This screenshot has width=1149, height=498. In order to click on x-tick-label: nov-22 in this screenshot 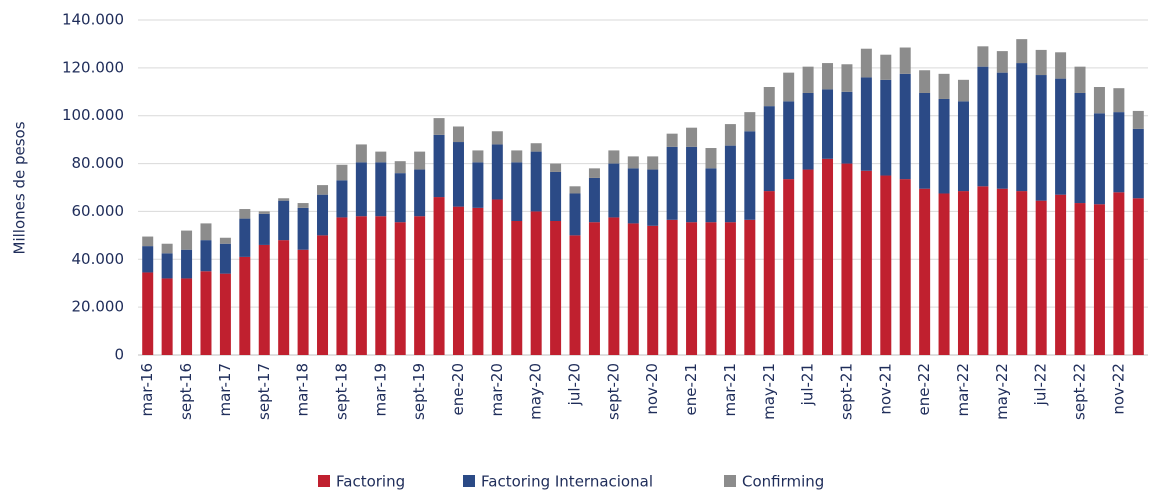, I will do `click(1118, 389)`.